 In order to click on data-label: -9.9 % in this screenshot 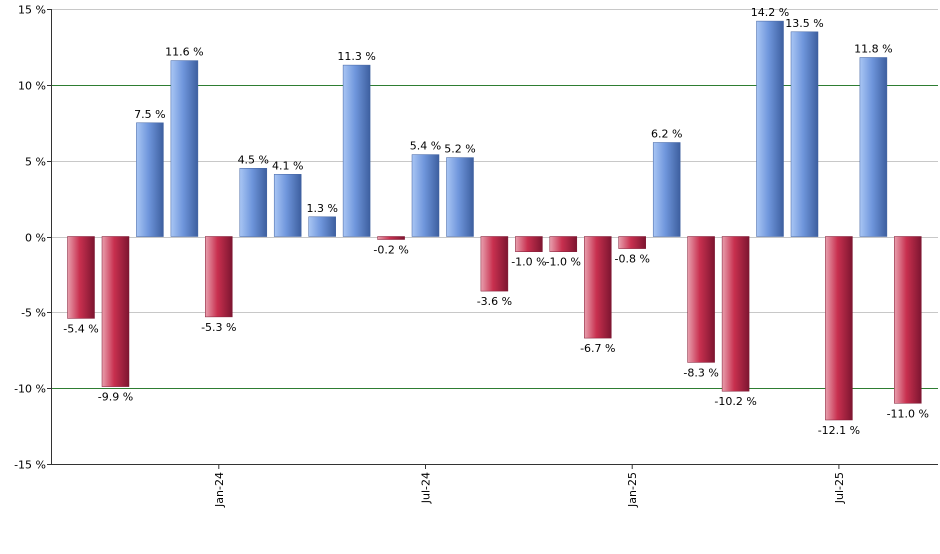, I will do `click(115, 397)`.